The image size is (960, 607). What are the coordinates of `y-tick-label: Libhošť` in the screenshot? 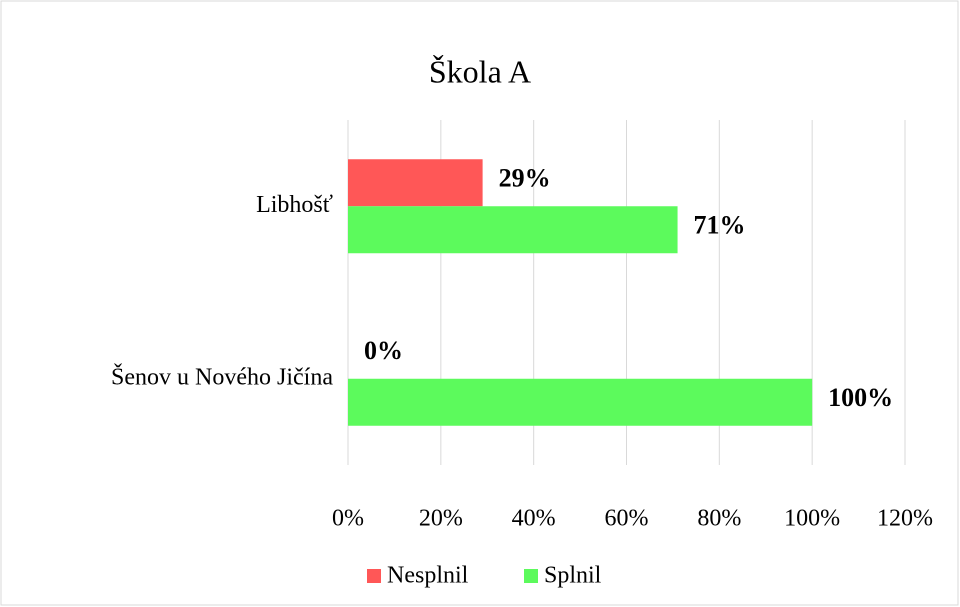 It's located at (294, 205).